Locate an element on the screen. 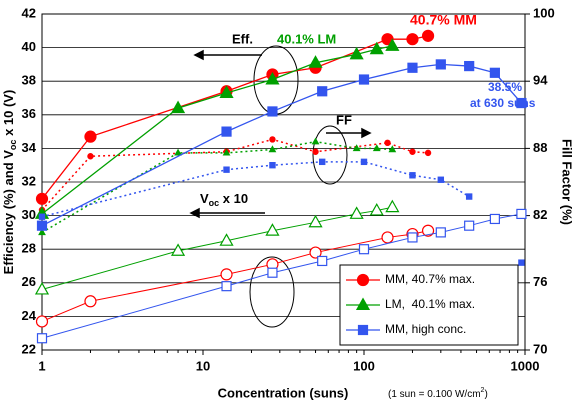 Image resolution: width=577 pixels, height=408 pixels. y2-tick-label: 82 is located at coordinates (540, 214).